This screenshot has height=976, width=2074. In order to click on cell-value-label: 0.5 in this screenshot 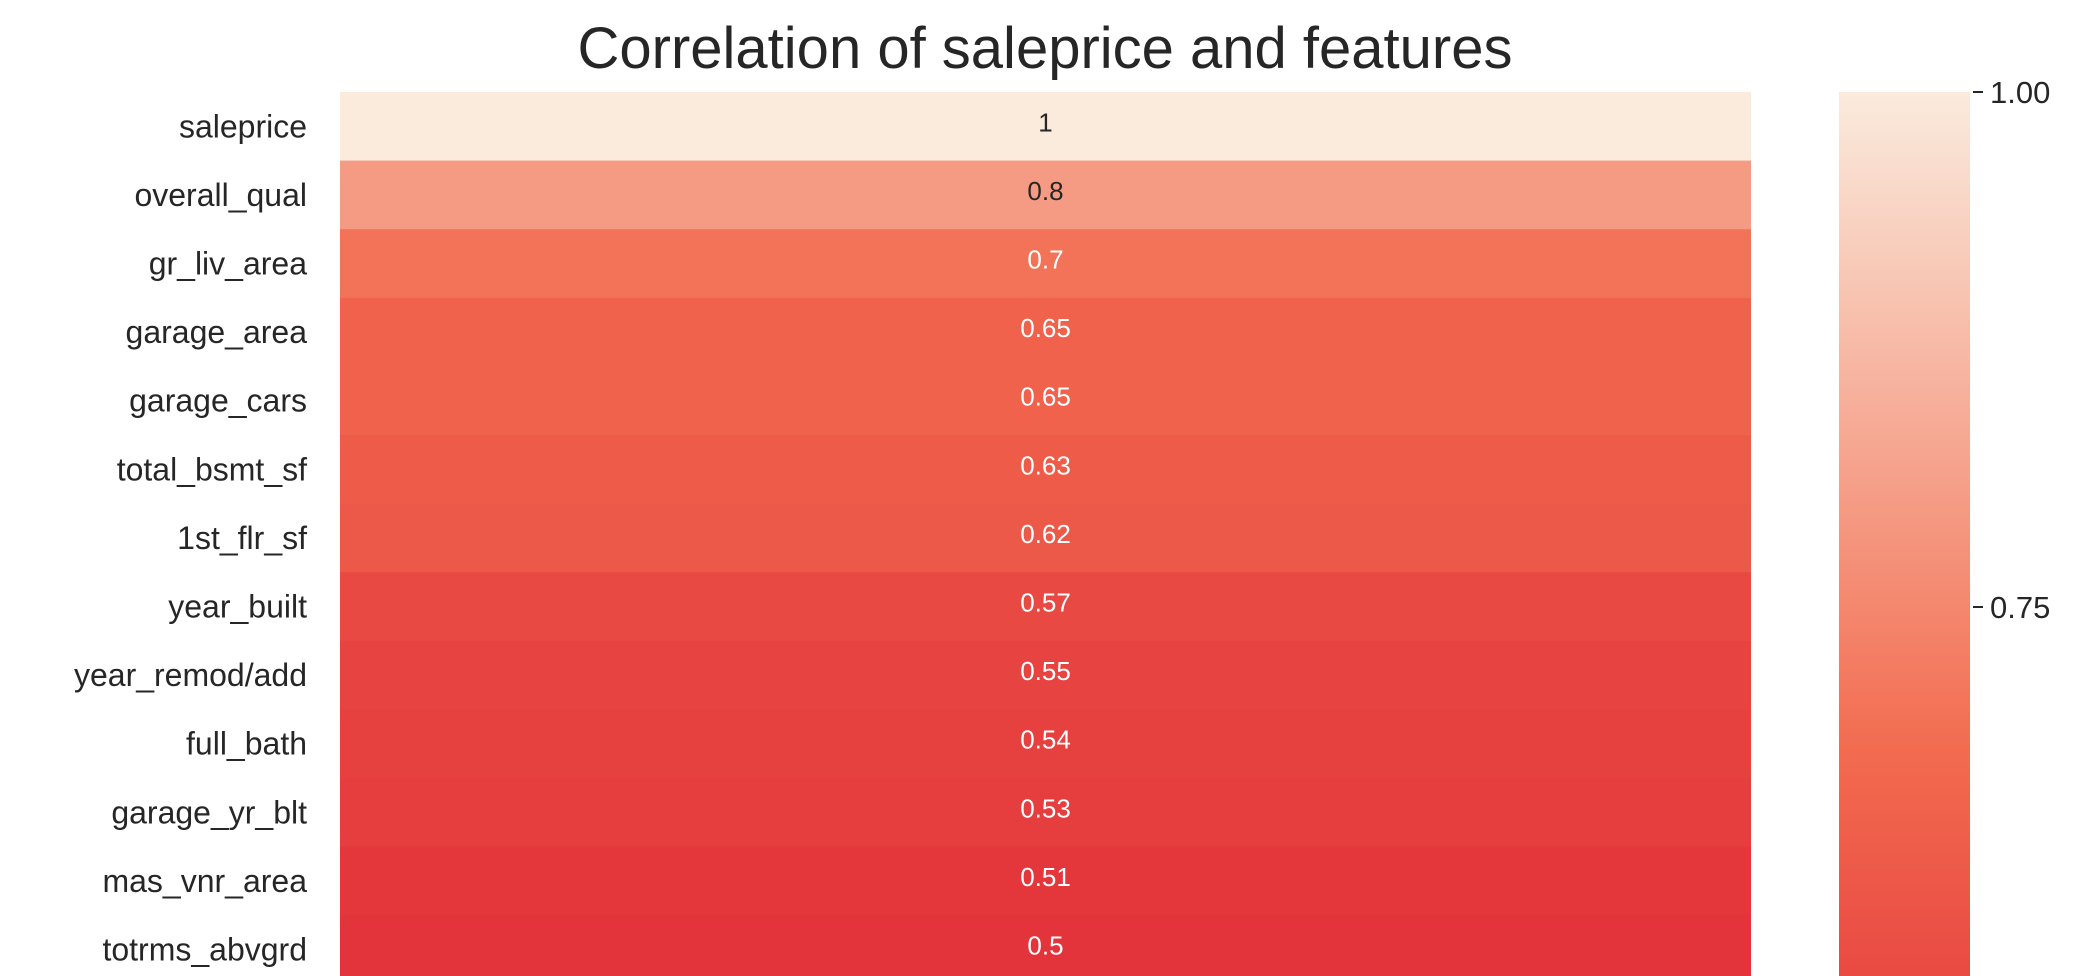, I will do `click(1045, 946)`.